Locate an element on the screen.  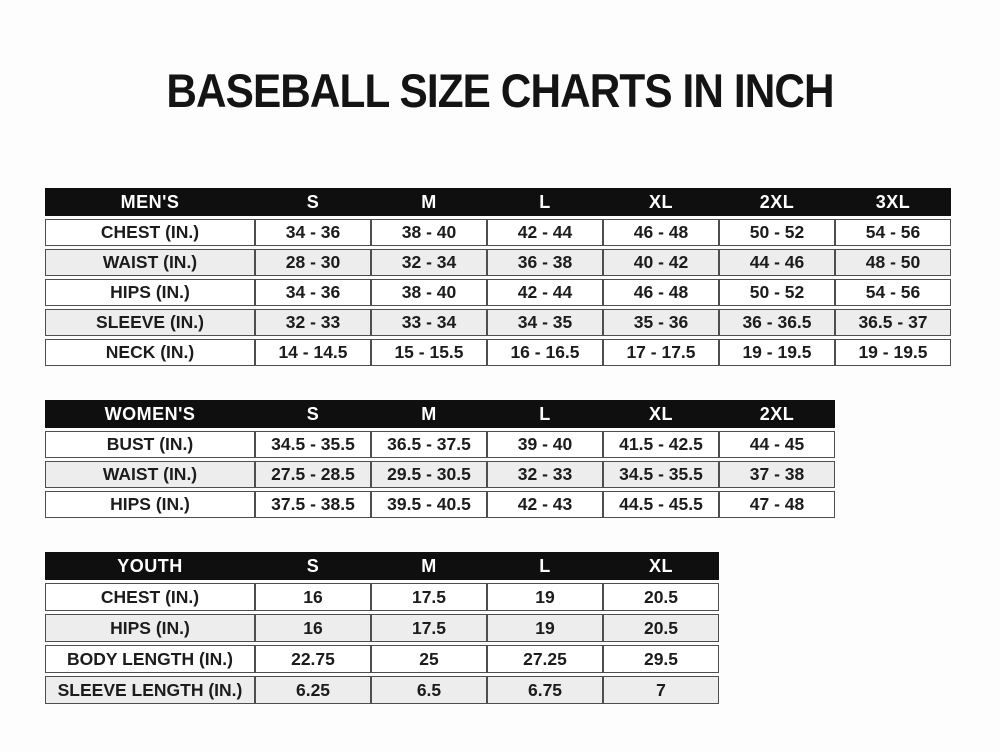
size-value-cell: 6.5 is located at coordinates (429, 690).